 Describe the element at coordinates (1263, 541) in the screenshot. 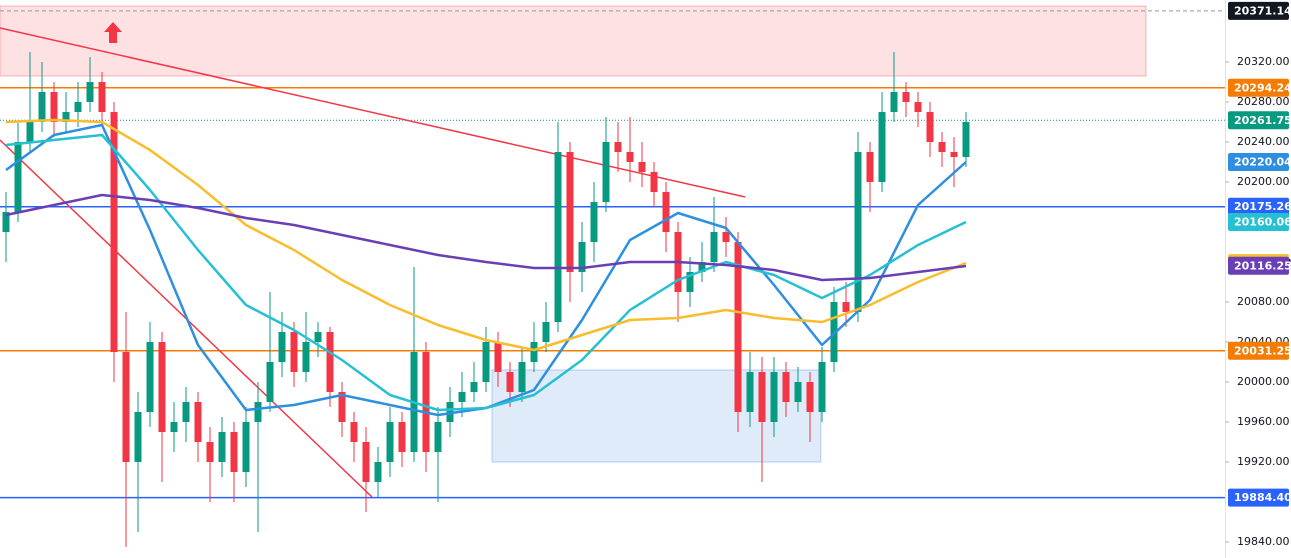

I see `y-tick-label: 19840.00` at that location.